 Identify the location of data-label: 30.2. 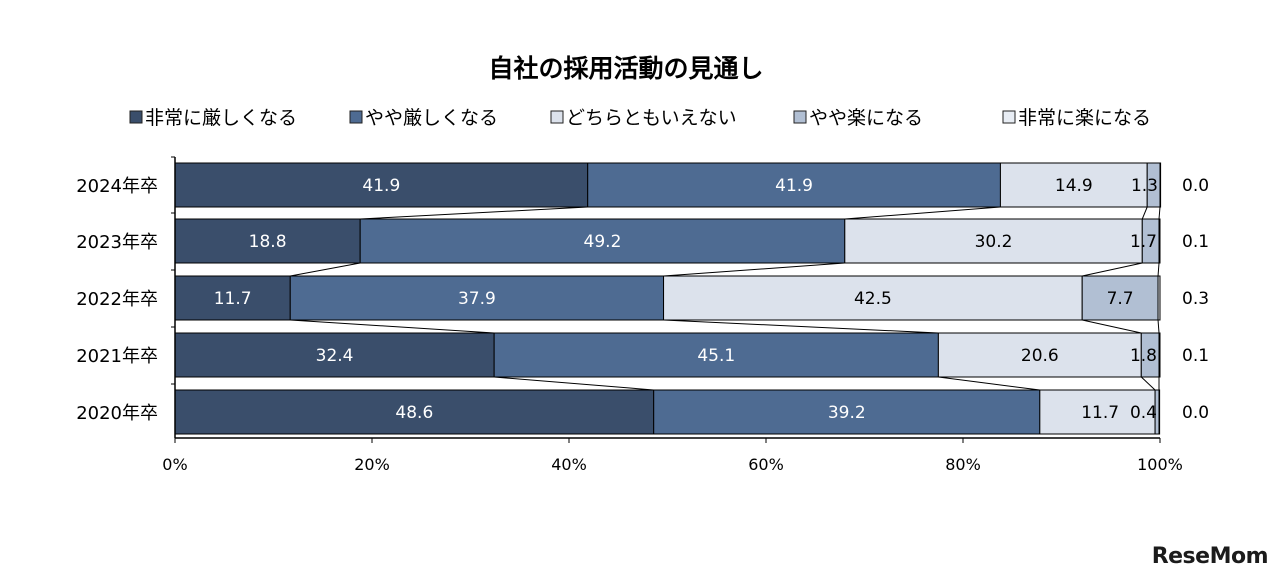
(994, 242).